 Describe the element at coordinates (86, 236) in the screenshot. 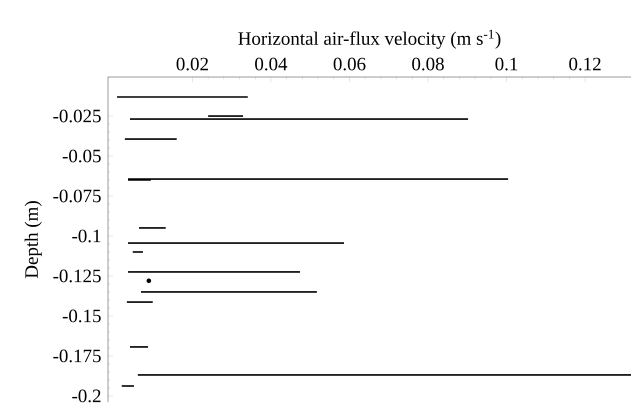

I see `y-tick-label: -0.1` at that location.